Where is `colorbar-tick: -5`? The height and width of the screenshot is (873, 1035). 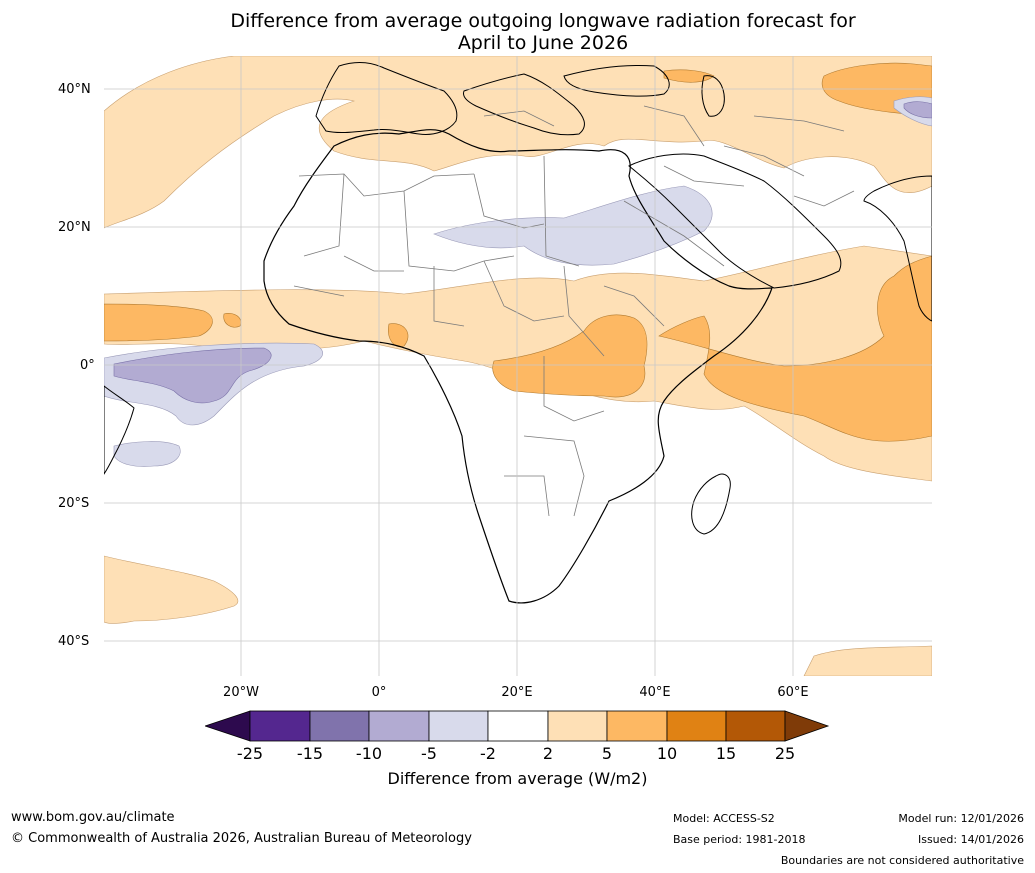 colorbar-tick: -5 is located at coordinates (429, 753).